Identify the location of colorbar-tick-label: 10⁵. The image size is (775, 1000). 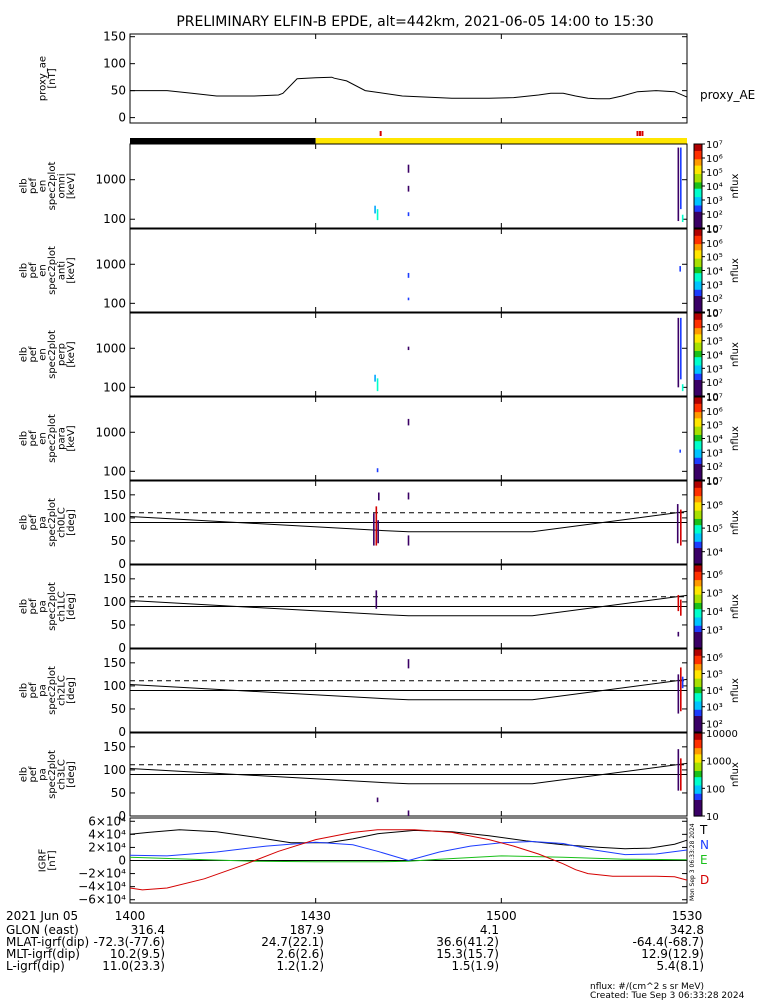
(714, 593).